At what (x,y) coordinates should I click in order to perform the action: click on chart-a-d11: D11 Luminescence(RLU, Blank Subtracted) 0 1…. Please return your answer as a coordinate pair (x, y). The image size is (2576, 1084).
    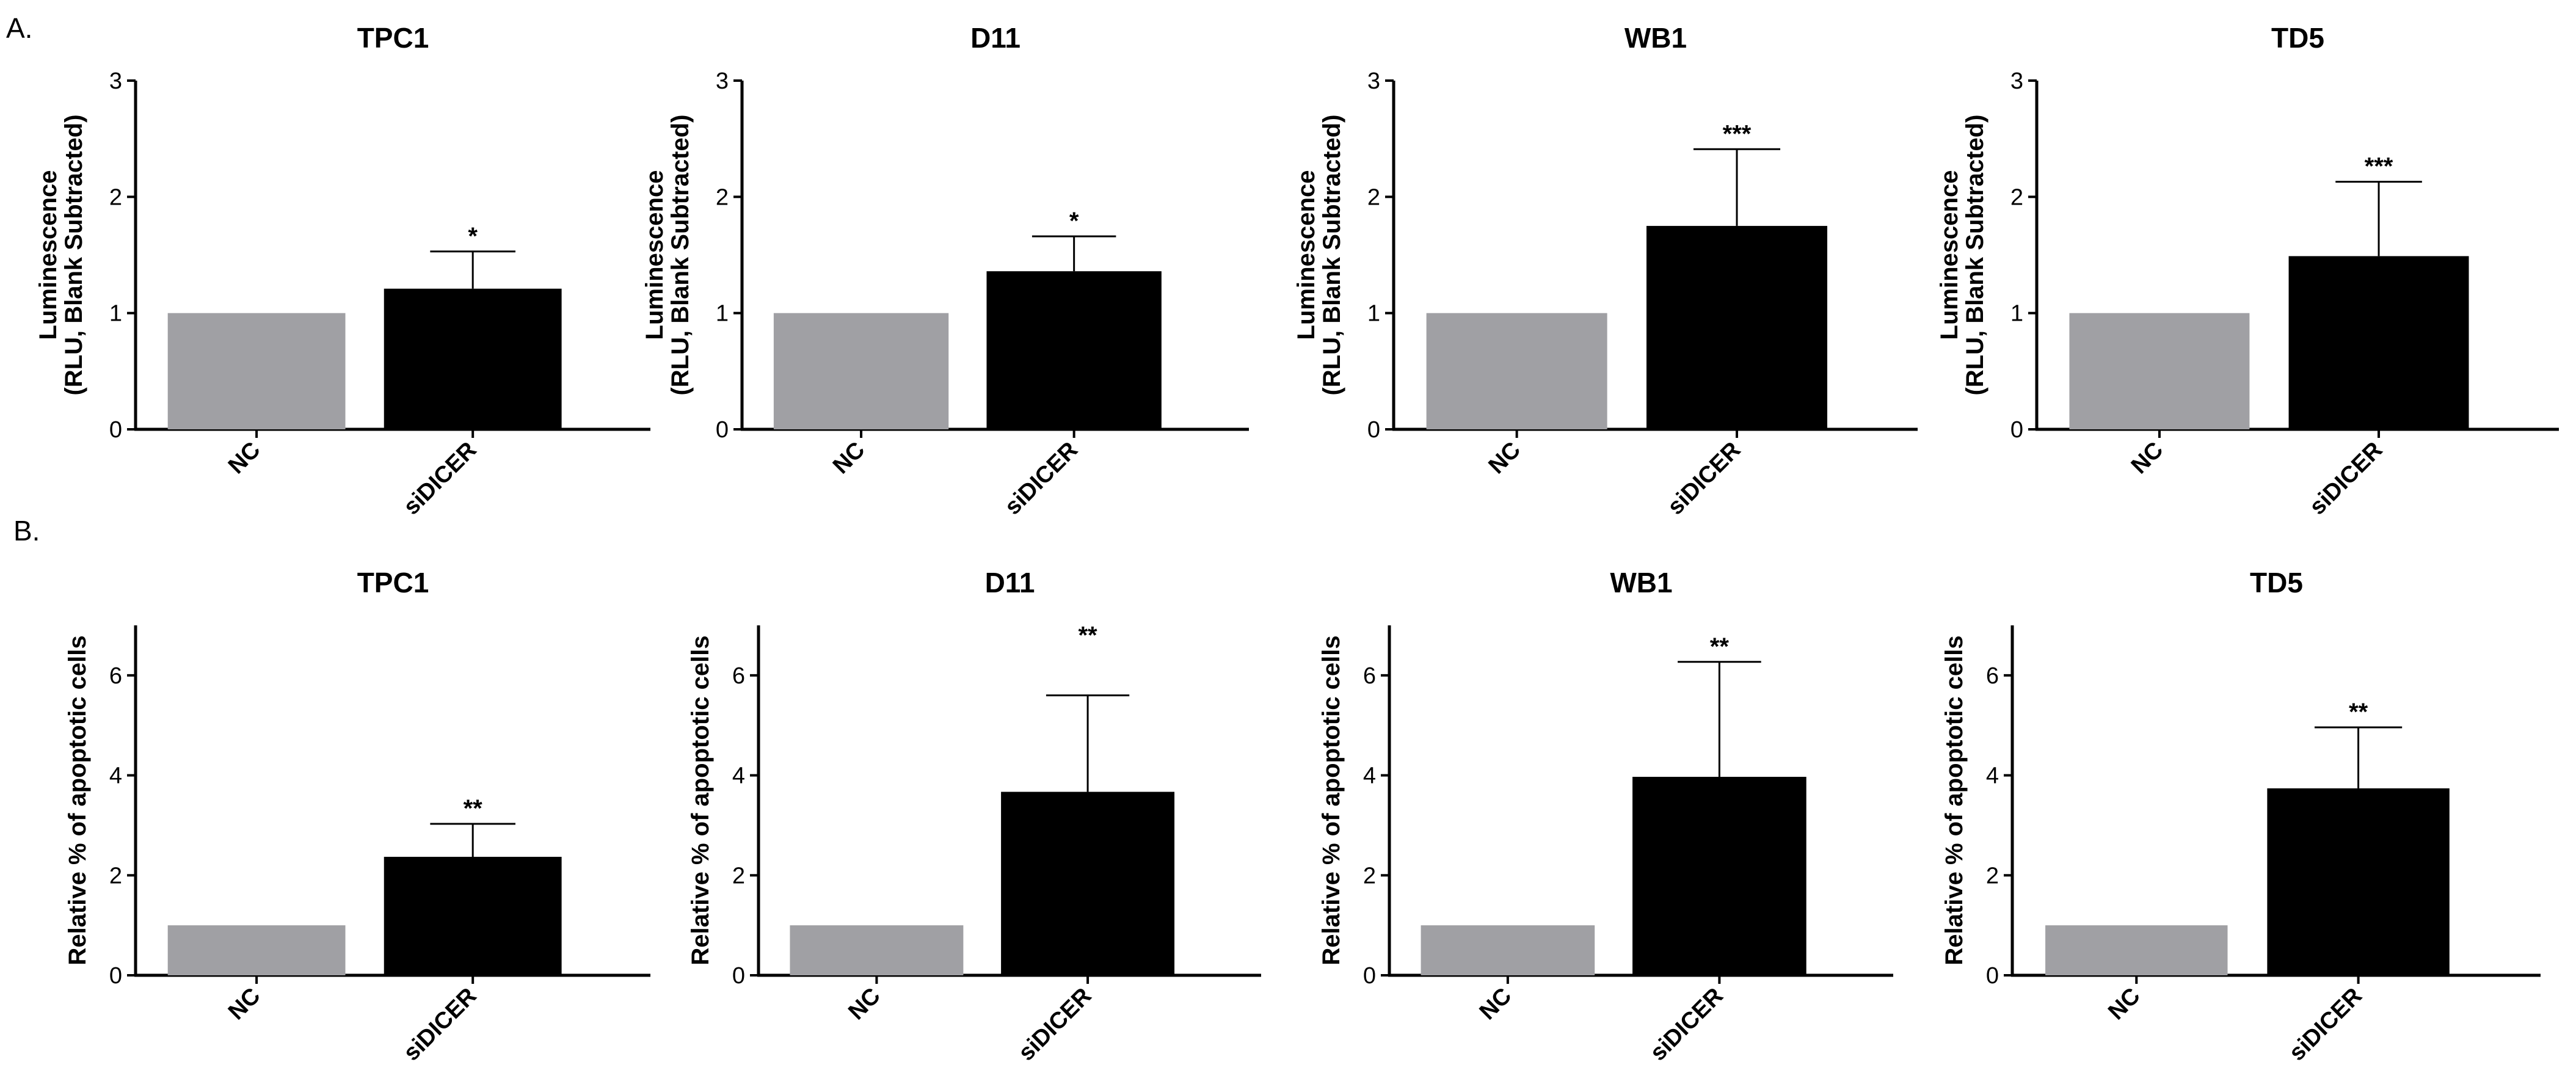
    Looking at the image, I should click on (945, 271).